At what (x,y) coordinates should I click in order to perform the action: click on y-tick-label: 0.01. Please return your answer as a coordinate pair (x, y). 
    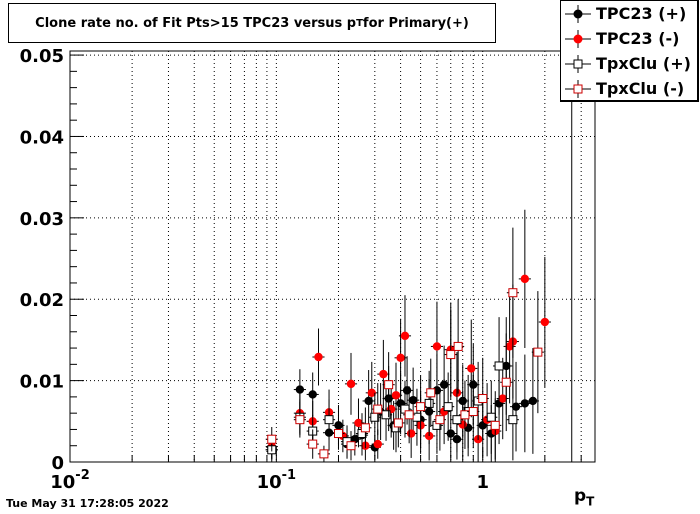
    Looking at the image, I should click on (42, 382).